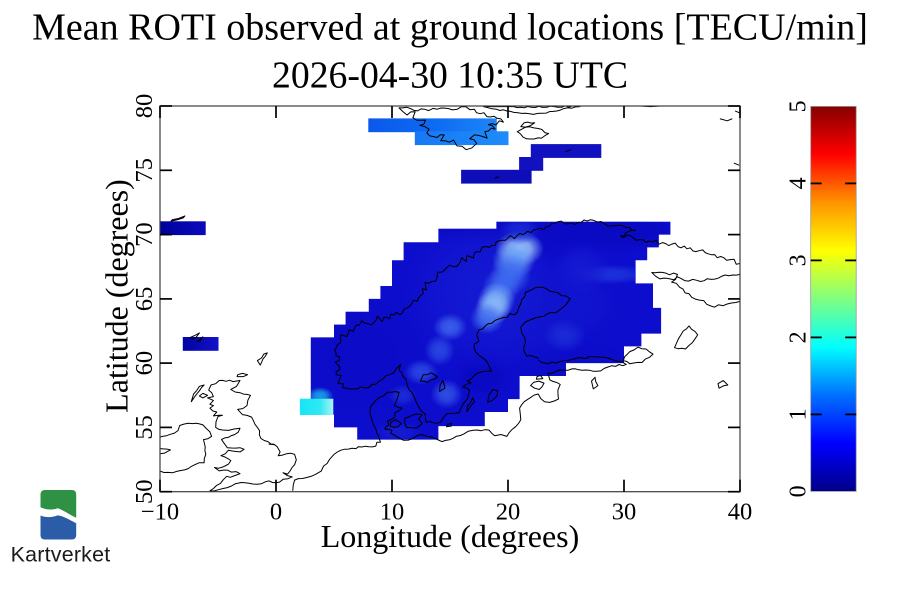  Describe the element at coordinates (144, 491) in the screenshot. I see `svg-text: 50` at that location.